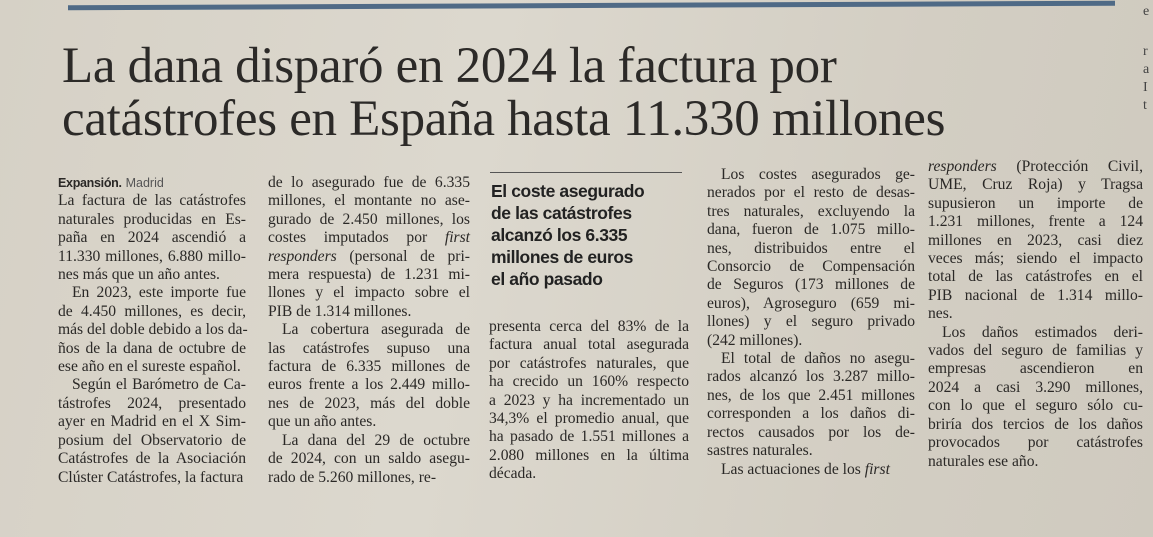 This screenshot has height=537, width=1153. Describe the element at coordinates (1146, 11) in the screenshot. I see `edge-fragment: e` at that location.